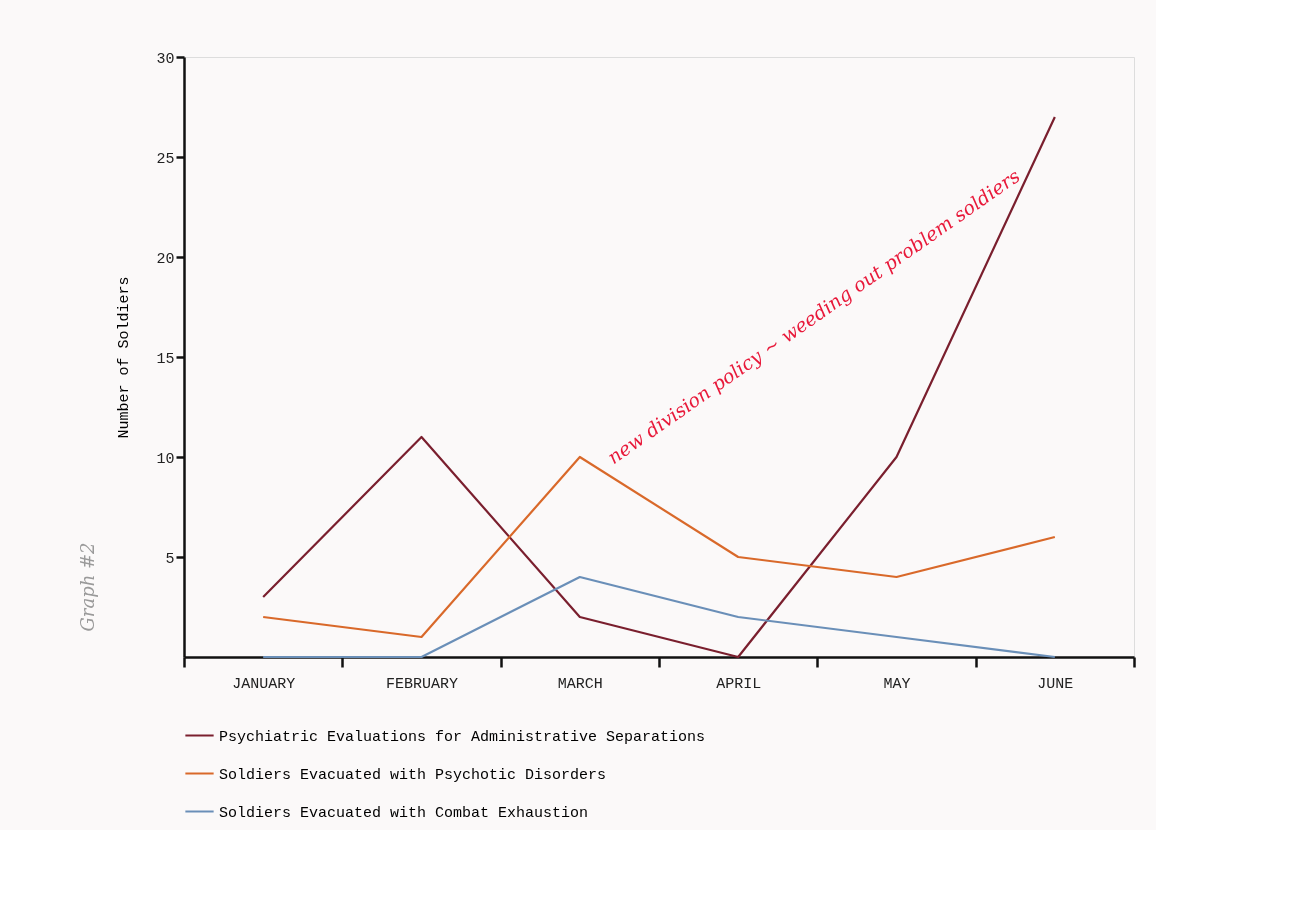 This screenshot has width=1302, height=917. I want to click on x-tick-label: MARCH, so click(580, 684).